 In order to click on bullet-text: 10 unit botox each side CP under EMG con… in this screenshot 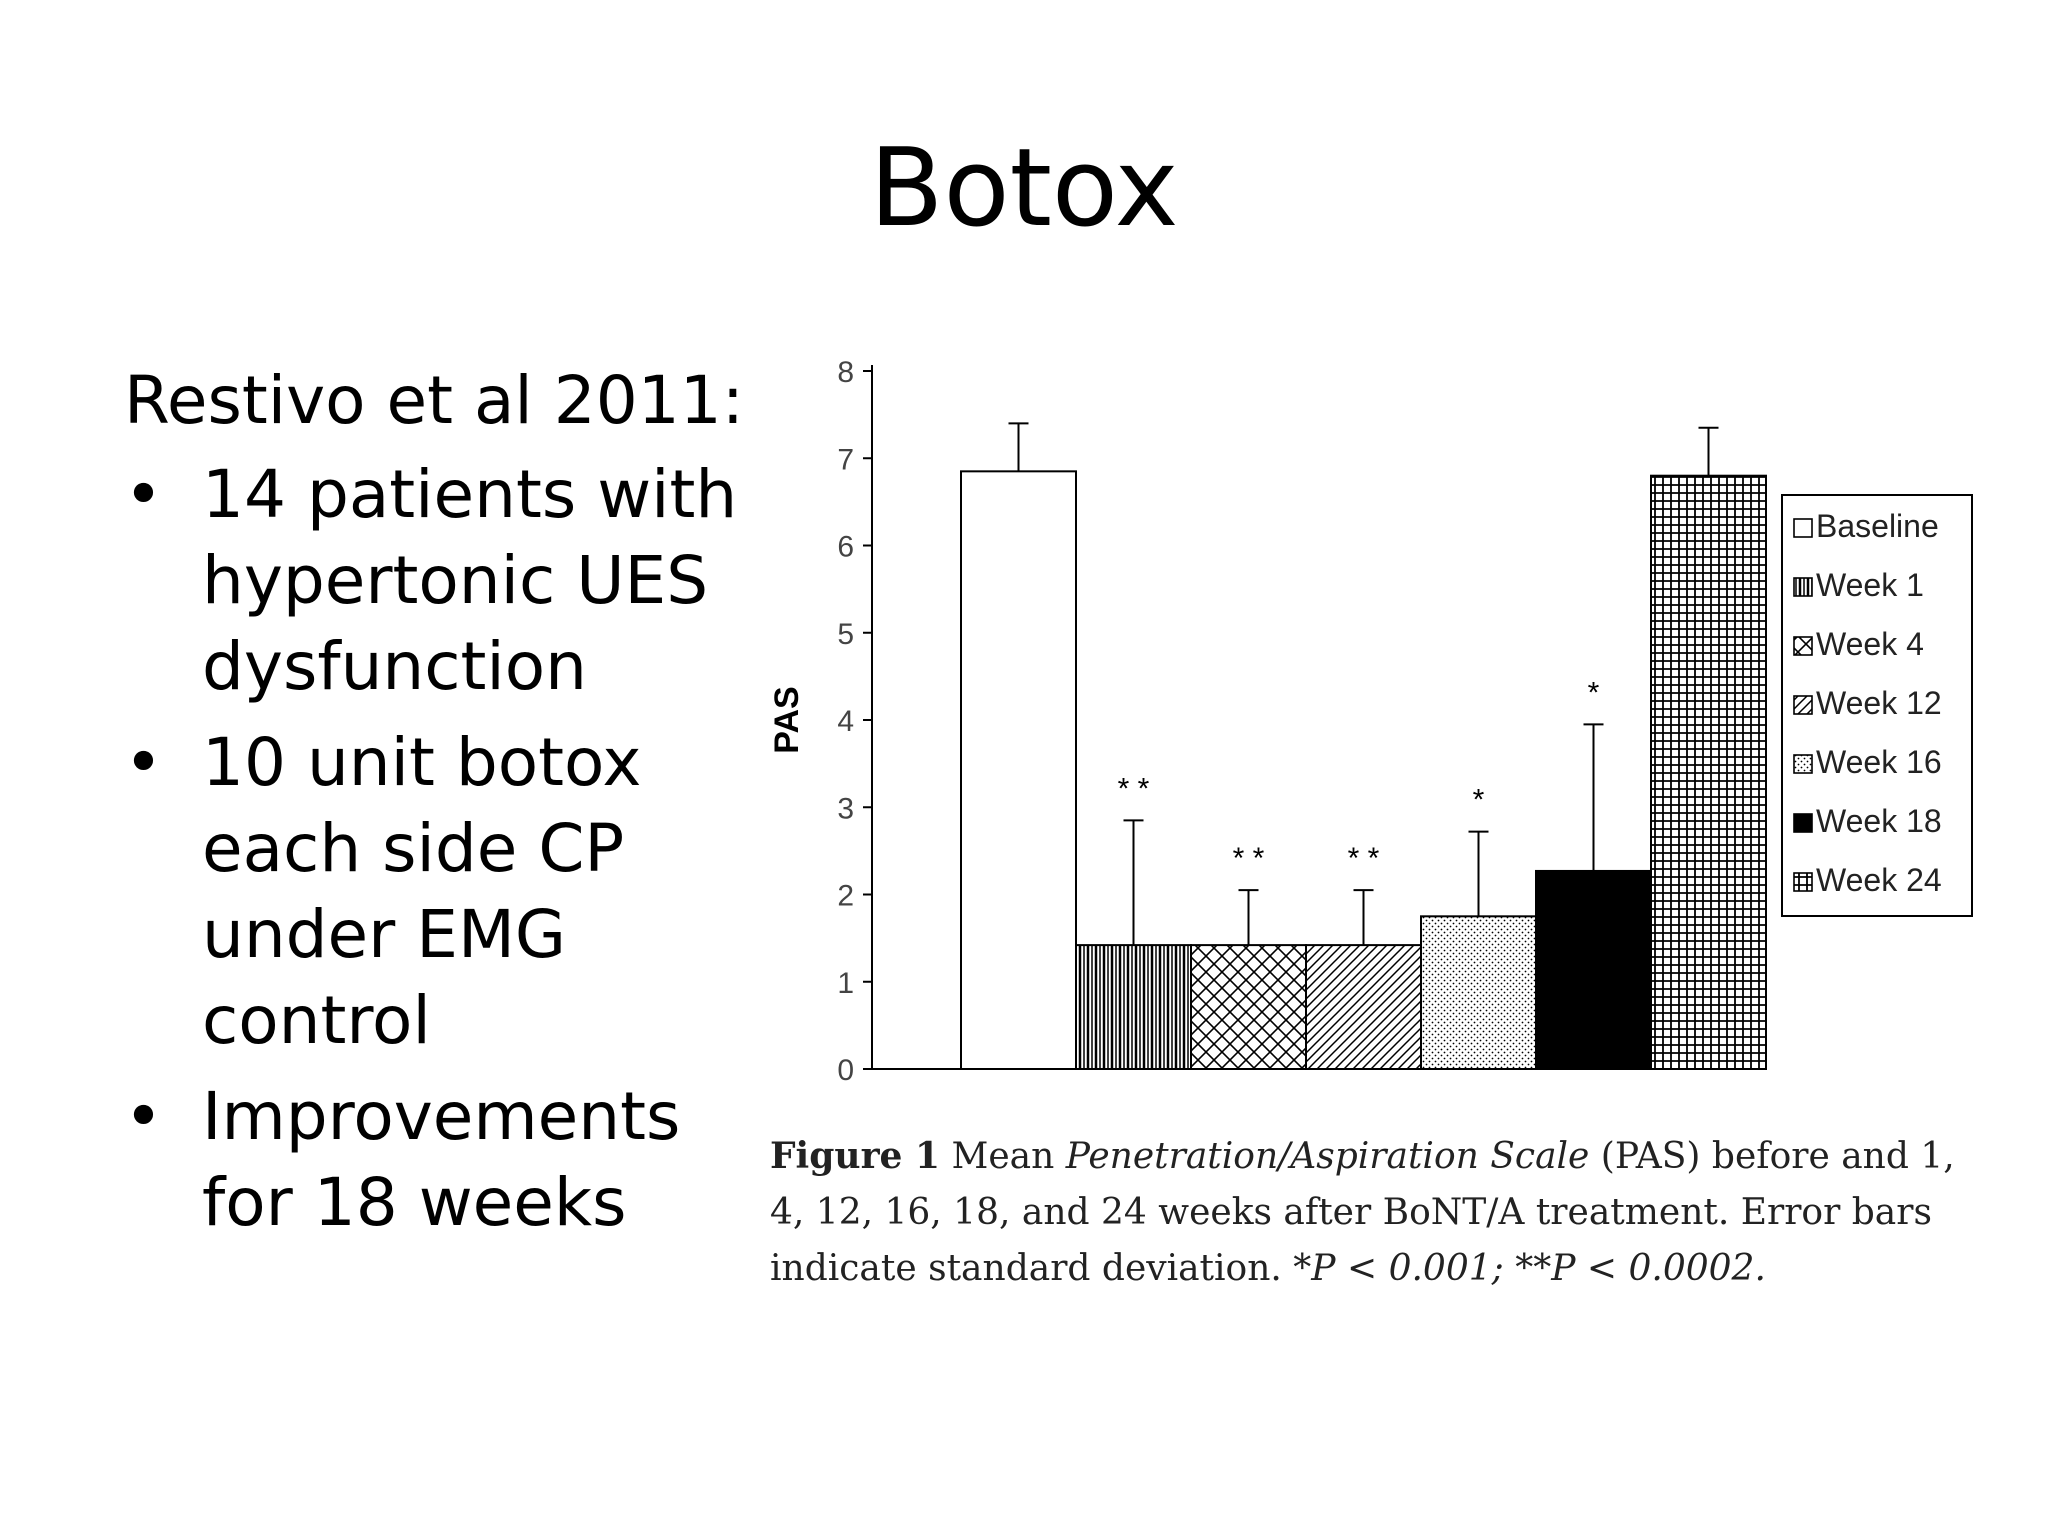, I will do `click(422, 891)`.